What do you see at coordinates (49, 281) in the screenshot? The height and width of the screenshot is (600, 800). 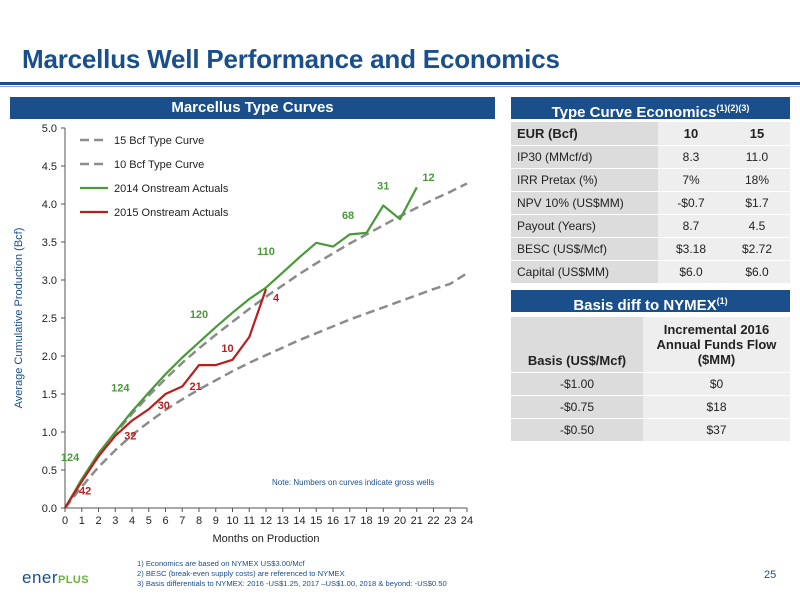 I see `y-tick-label: 3.0` at bounding box center [49, 281].